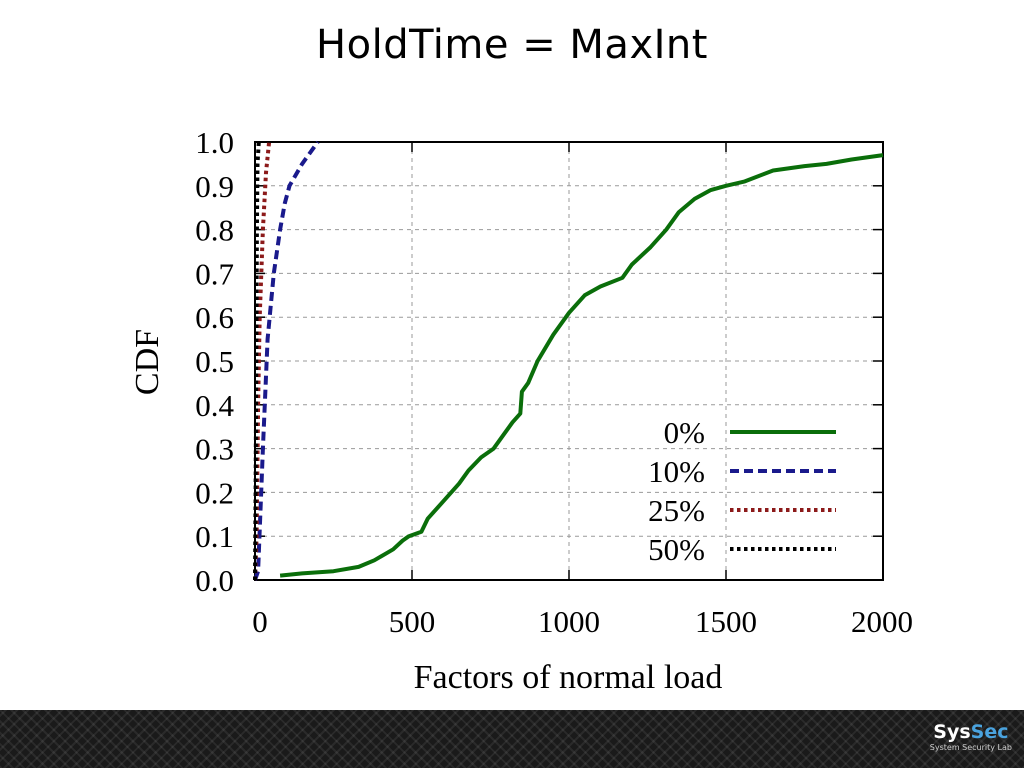 This screenshot has width=1024, height=768. Describe the element at coordinates (260, 621) in the screenshot. I see `x-tick-label: 0` at that location.